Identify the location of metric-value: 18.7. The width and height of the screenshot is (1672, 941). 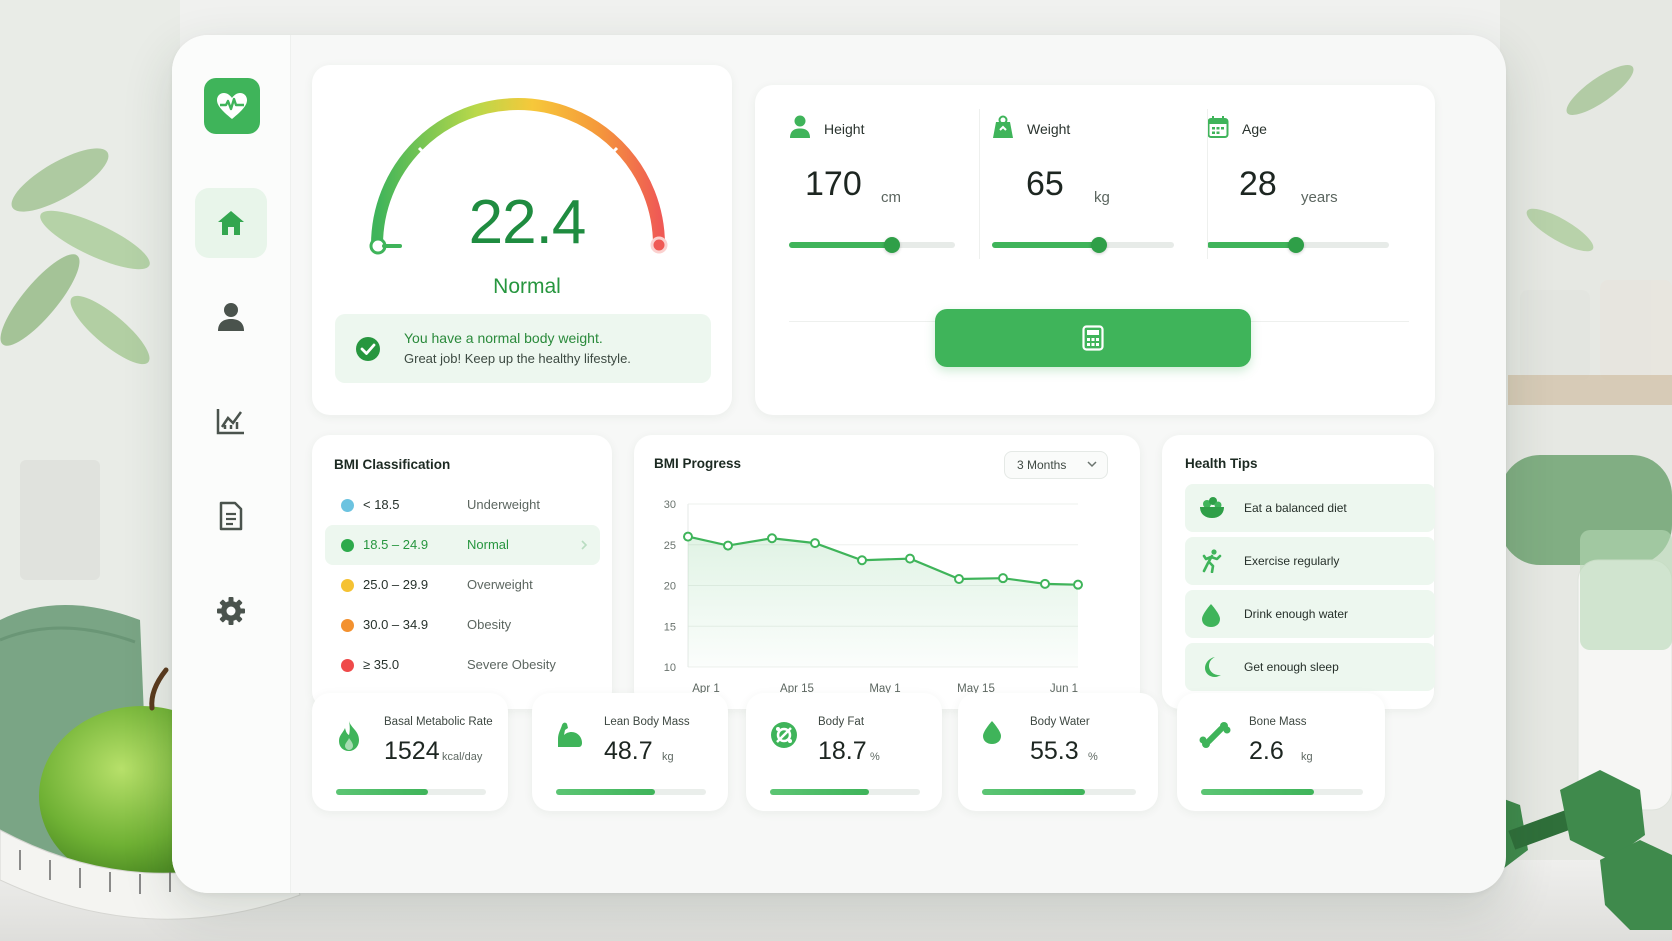
(842, 751).